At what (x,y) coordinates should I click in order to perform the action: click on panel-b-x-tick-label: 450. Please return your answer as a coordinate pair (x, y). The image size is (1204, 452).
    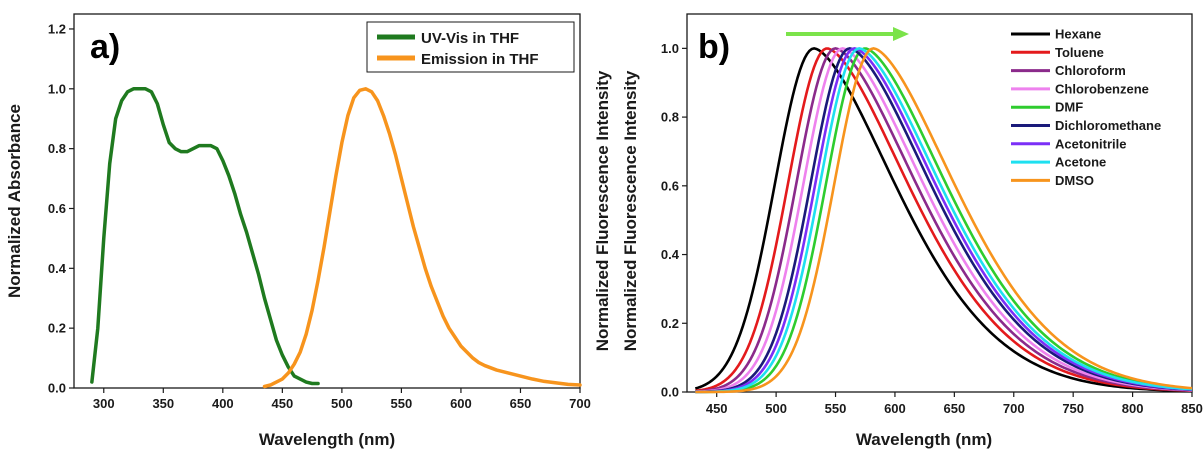
    Looking at the image, I should click on (717, 408).